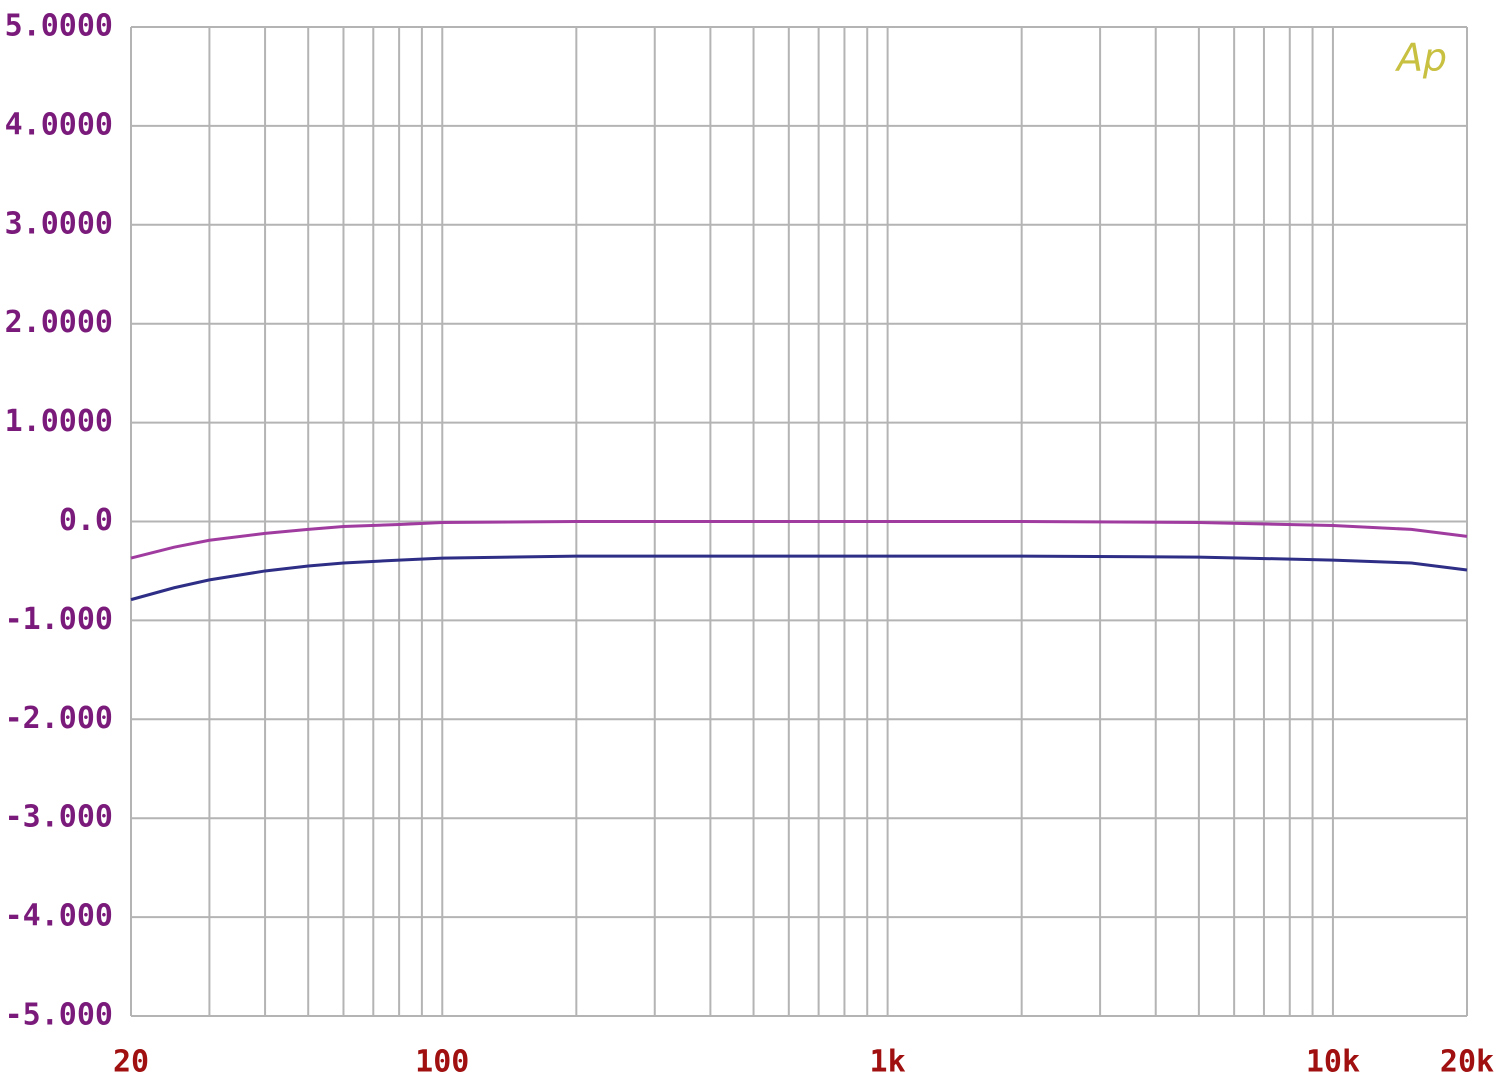  What do you see at coordinates (86, 520) in the screenshot?
I see `y-tick-label: 0.0` at bounding box center [86, 520].